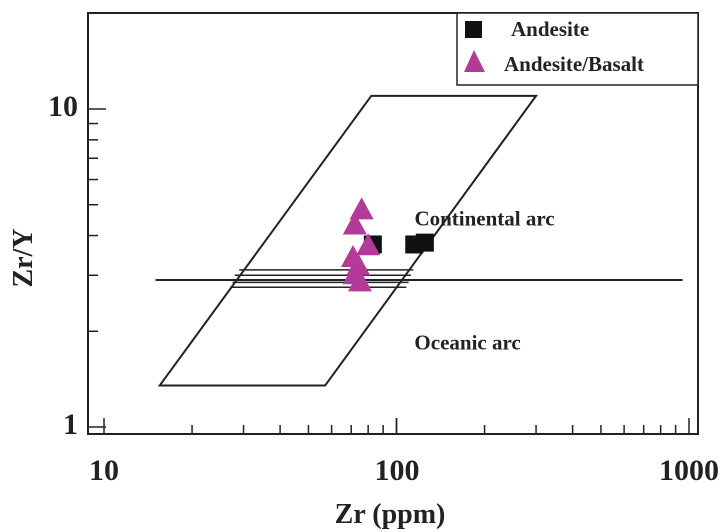 This screenshot has width=726, height=532. Describe the element at coordinates (70, 424) in the screenshot. I see `y-tick-label-1: 1` at that location.